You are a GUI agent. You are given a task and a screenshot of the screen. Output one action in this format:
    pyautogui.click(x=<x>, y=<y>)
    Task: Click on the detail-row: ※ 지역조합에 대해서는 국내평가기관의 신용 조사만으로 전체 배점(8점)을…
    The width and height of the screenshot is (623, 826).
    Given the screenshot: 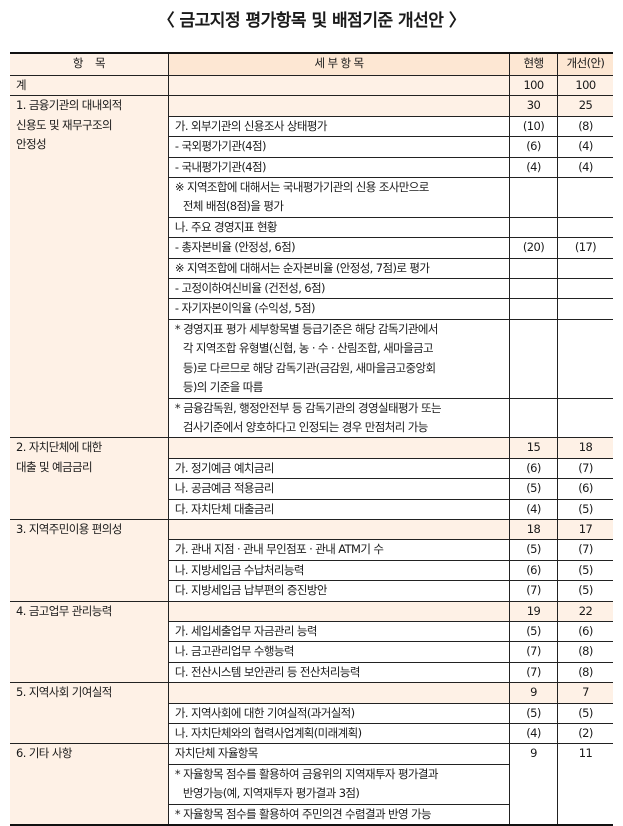 What is the action you would take?
    pyautogui.click(x=311, y=197)
    